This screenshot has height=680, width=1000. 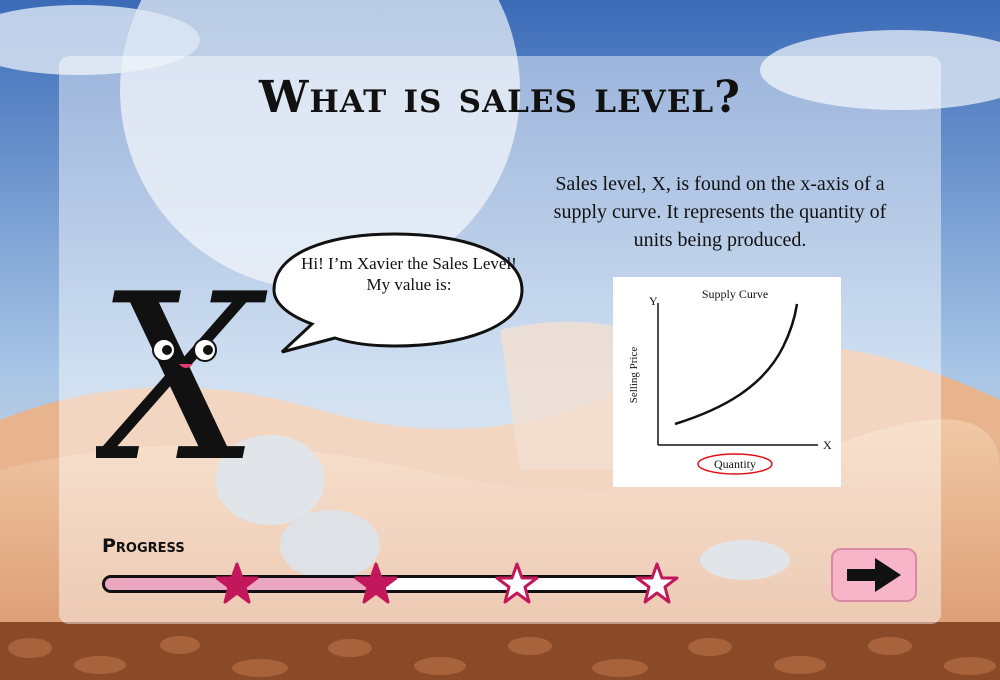 What do you see at coordinates (186, 366) in the screenshot?
I see `character-mouth` at bounding box center [186, 366].